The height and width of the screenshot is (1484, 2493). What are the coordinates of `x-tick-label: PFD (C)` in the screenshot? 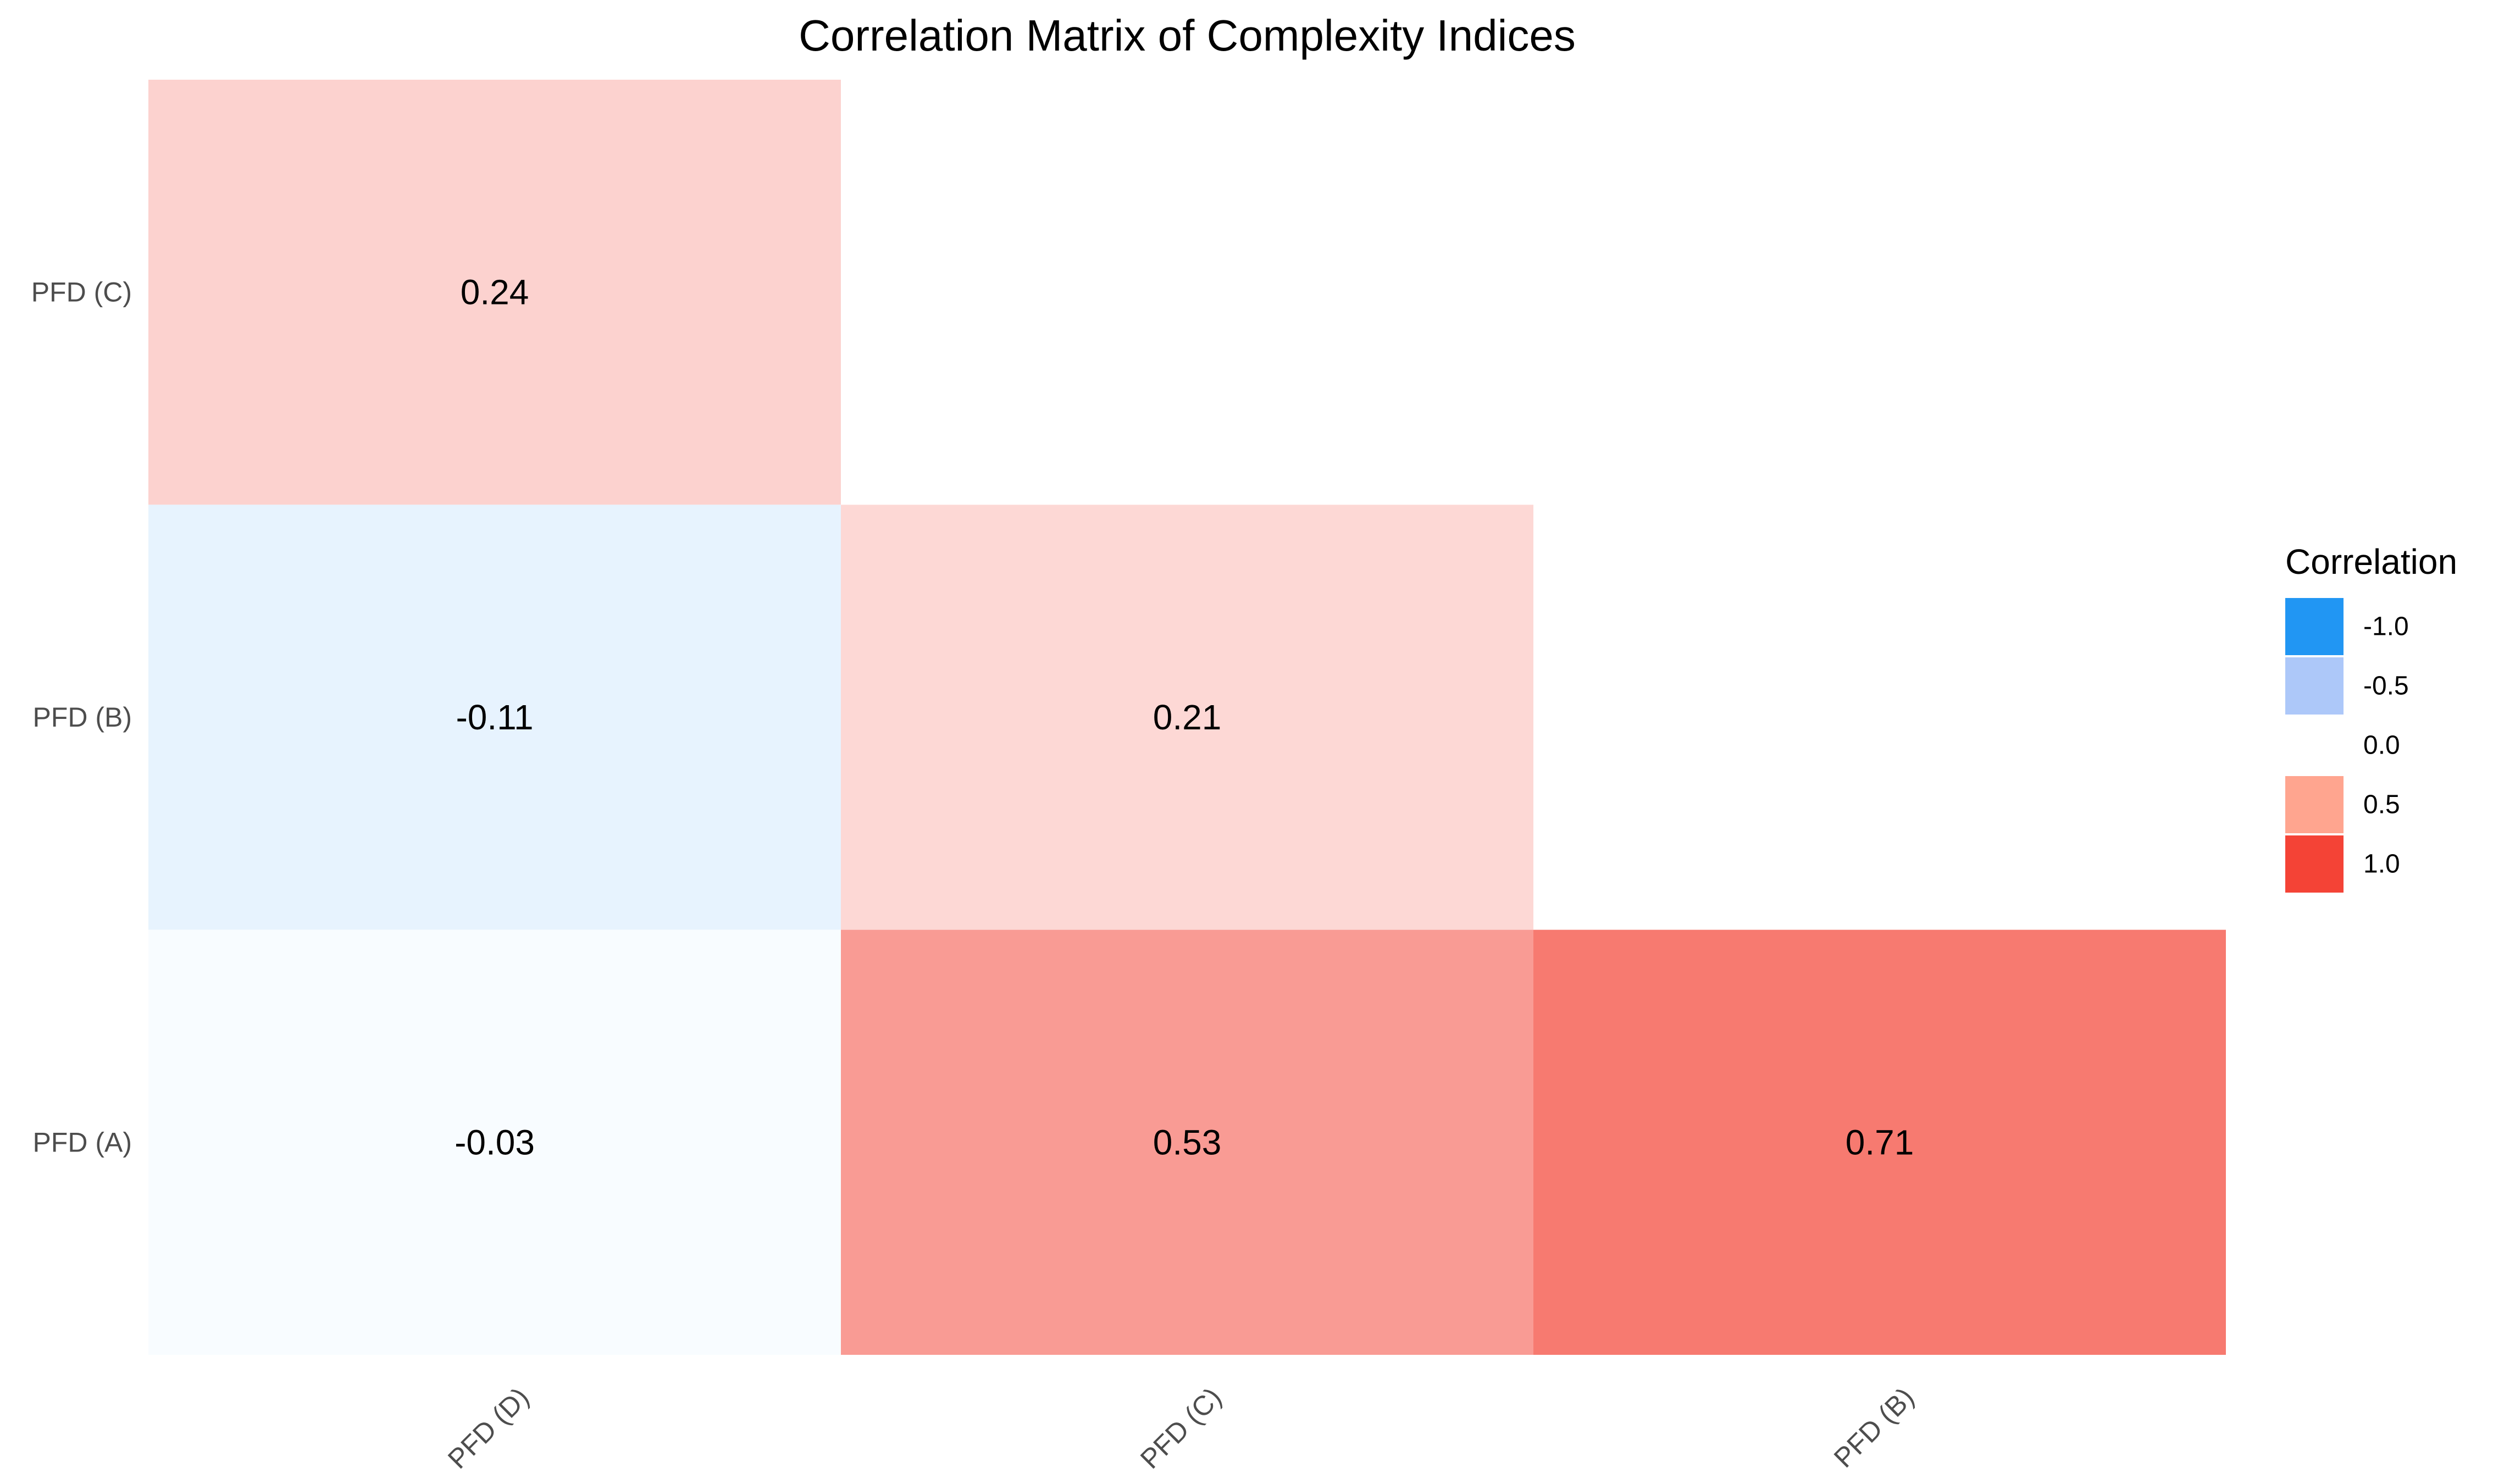 It's located at (1181, 1428).